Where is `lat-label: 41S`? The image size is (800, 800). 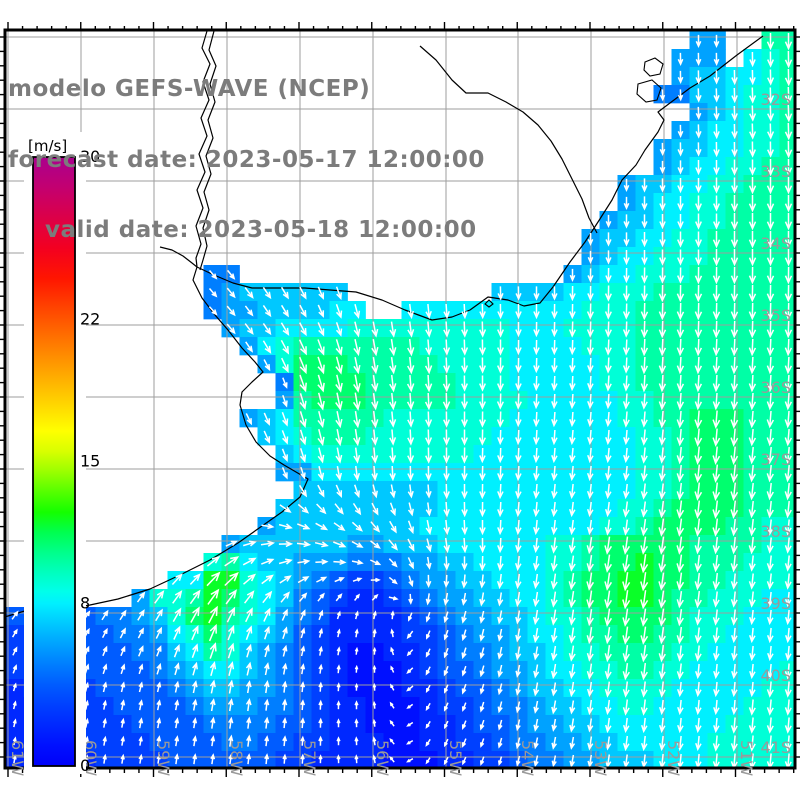
lat-label: 41S is located at coordinates (775, 747).